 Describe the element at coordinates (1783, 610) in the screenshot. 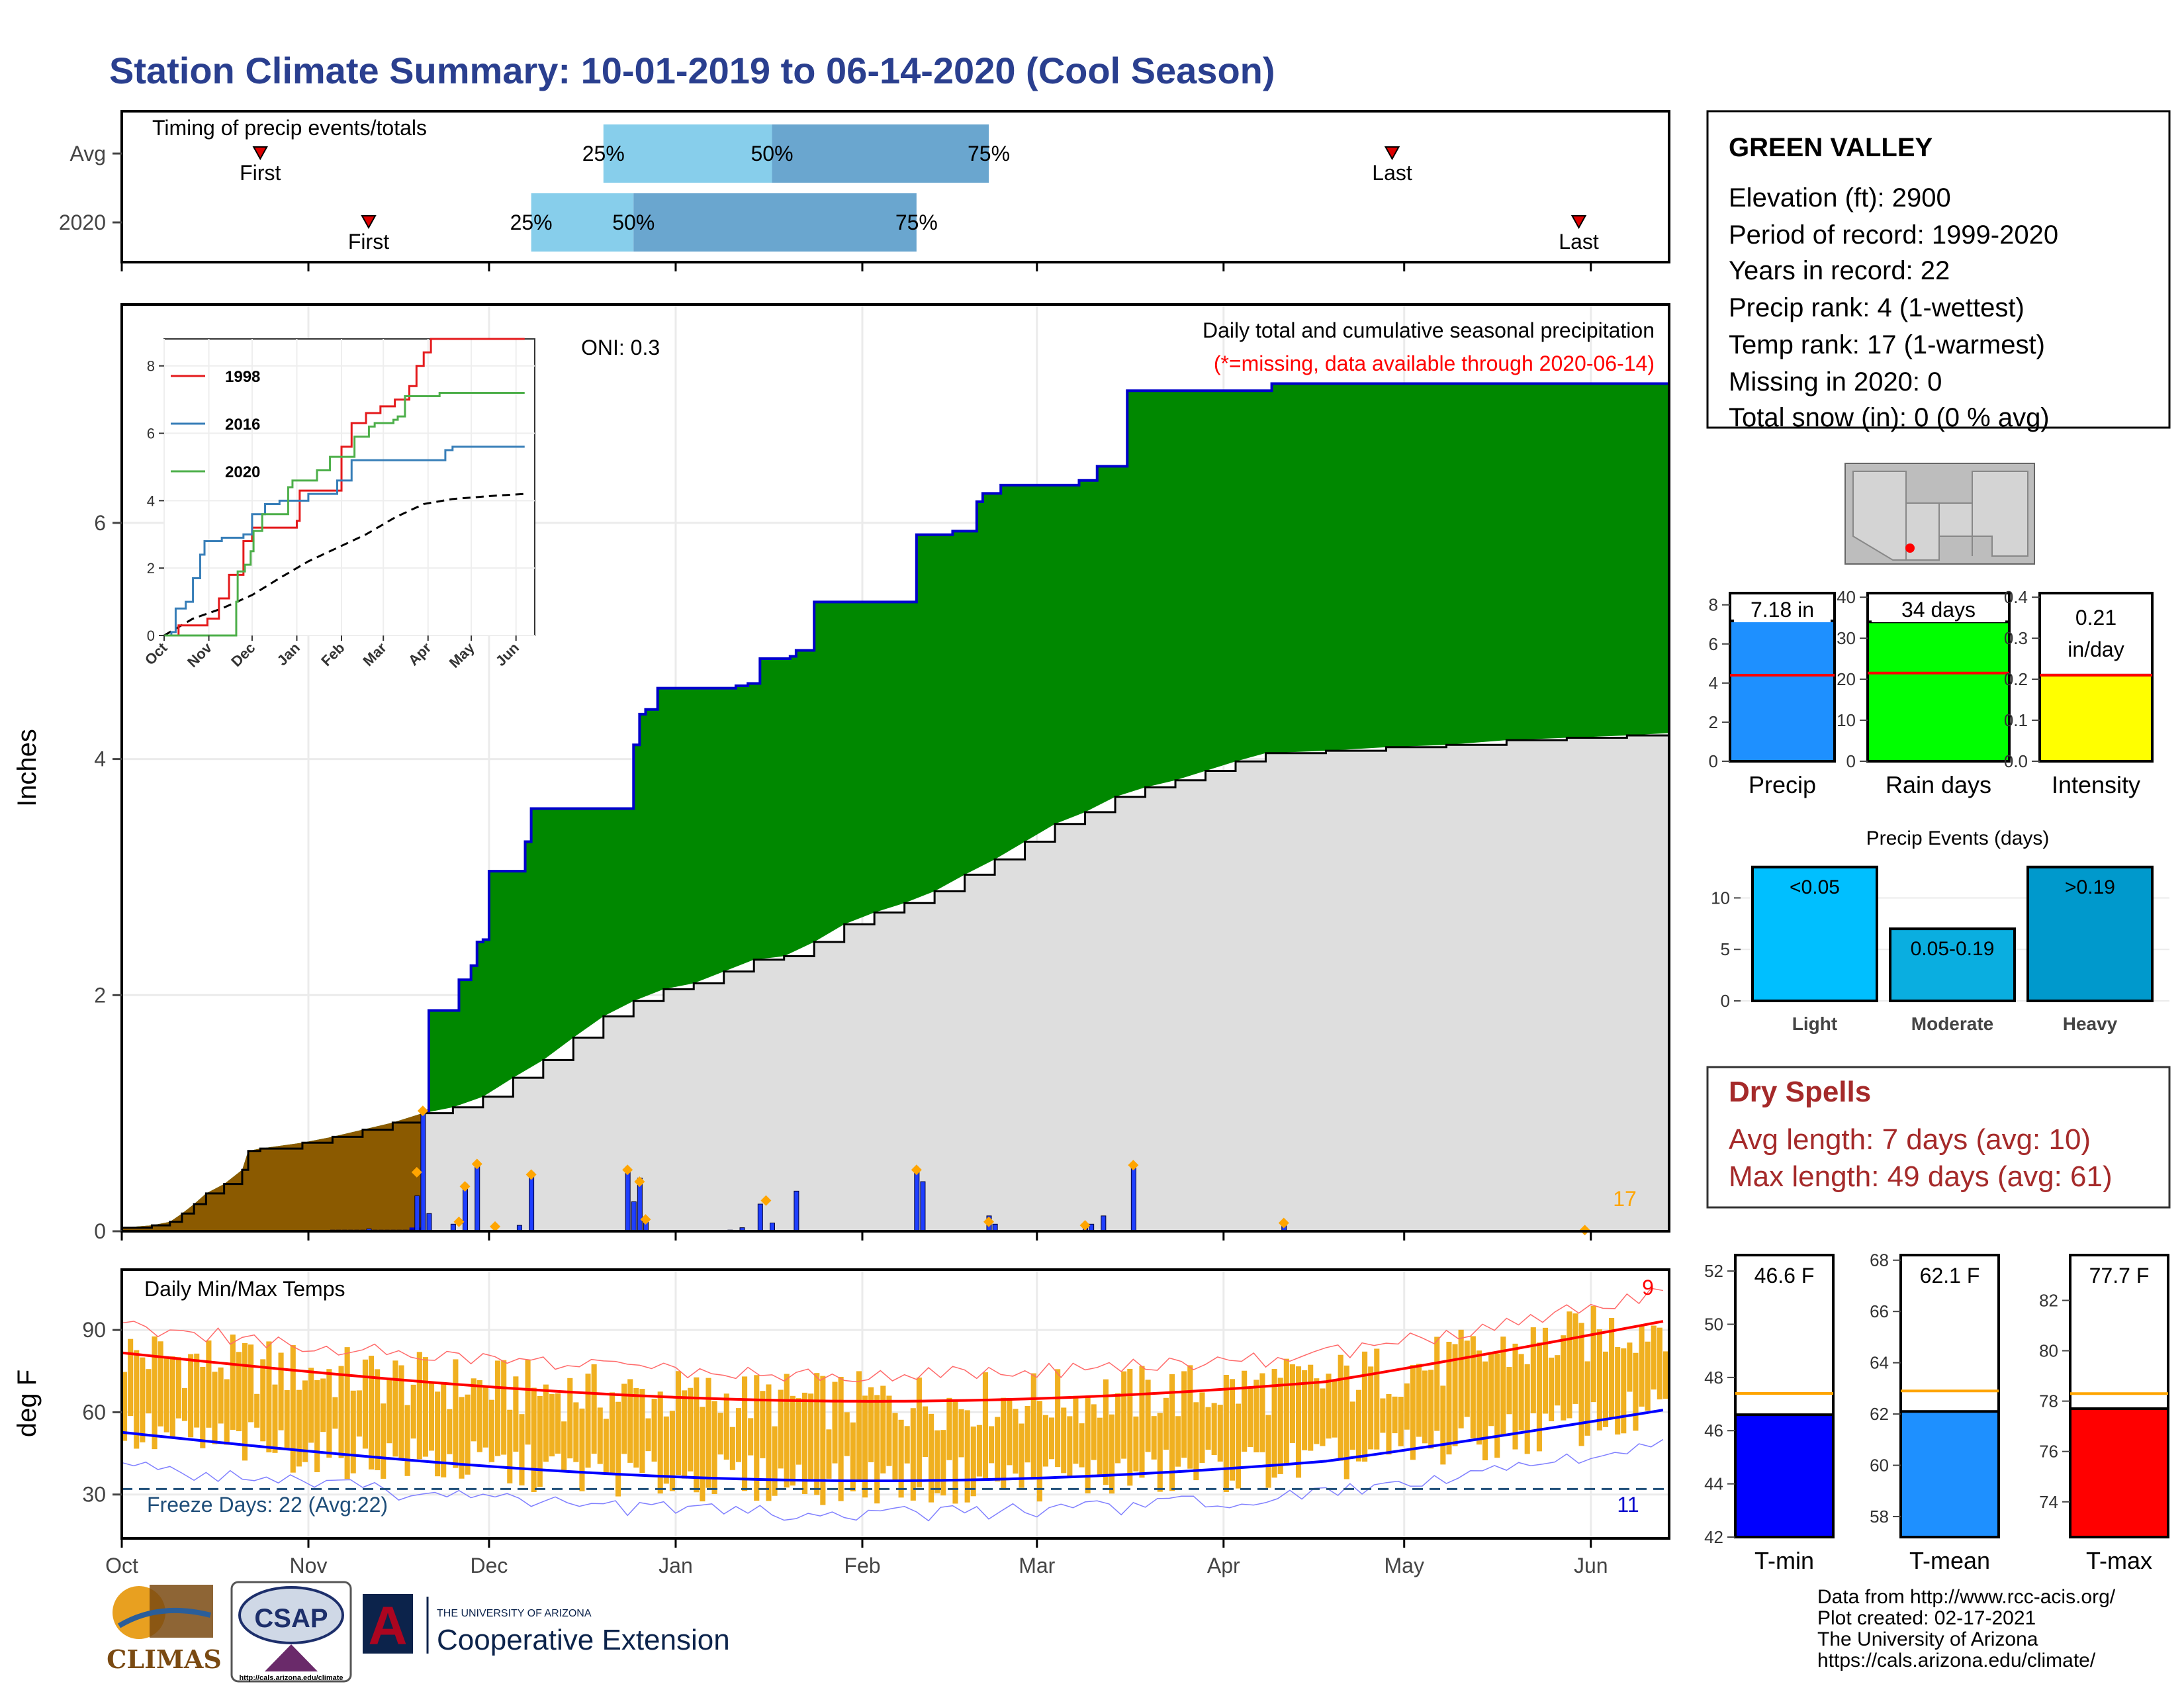

I see `summary-value-label-0: 7.18 in` at that location.